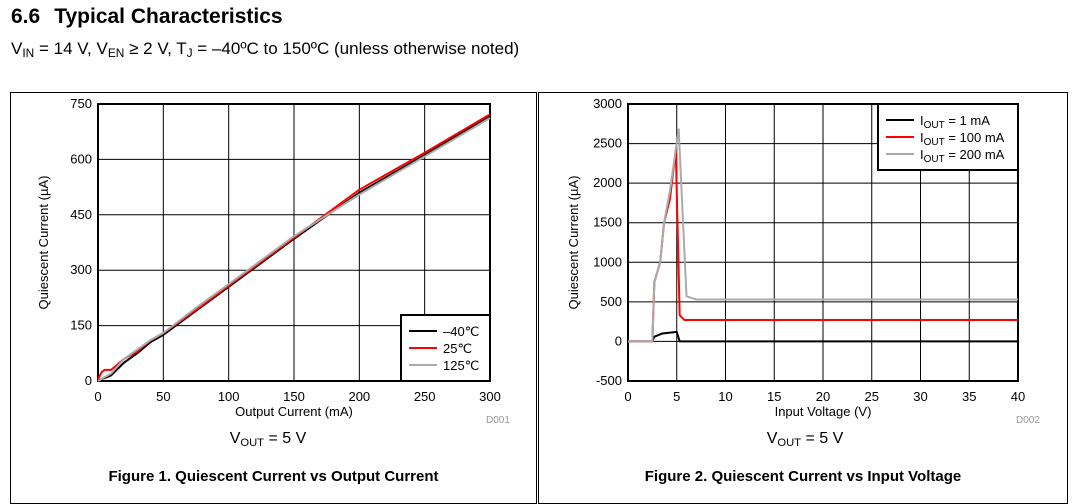  I want to click on x-axis-label: Output Current (mA), so click(294, 411).